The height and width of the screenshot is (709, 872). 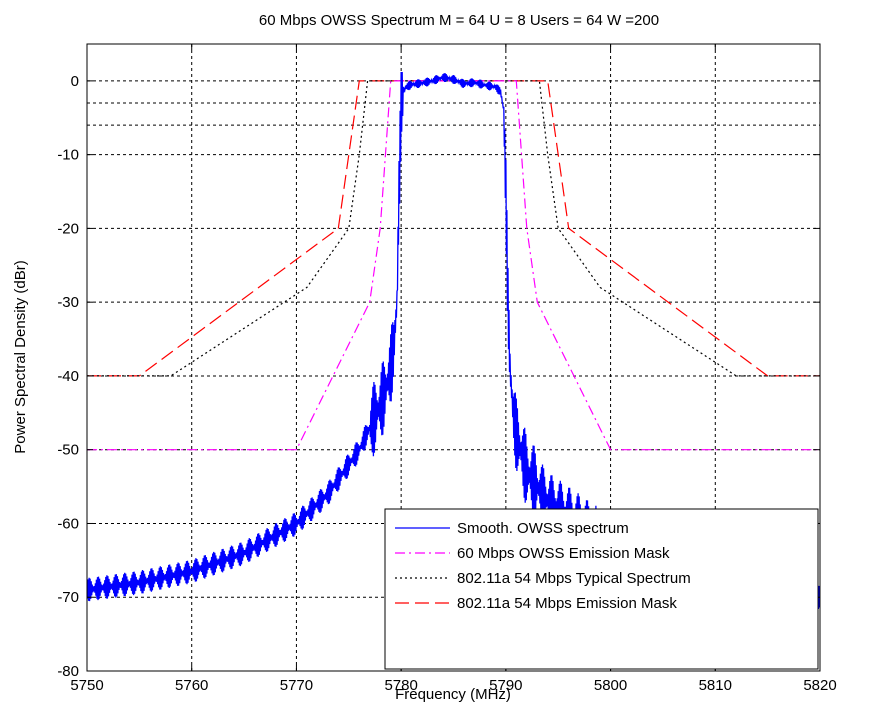 What do you see at coordinates (563, 553) in the screenshot?
I see `legend-label: 60 Mbps OWSS Emission Mask` at bounding box center [563, 553].